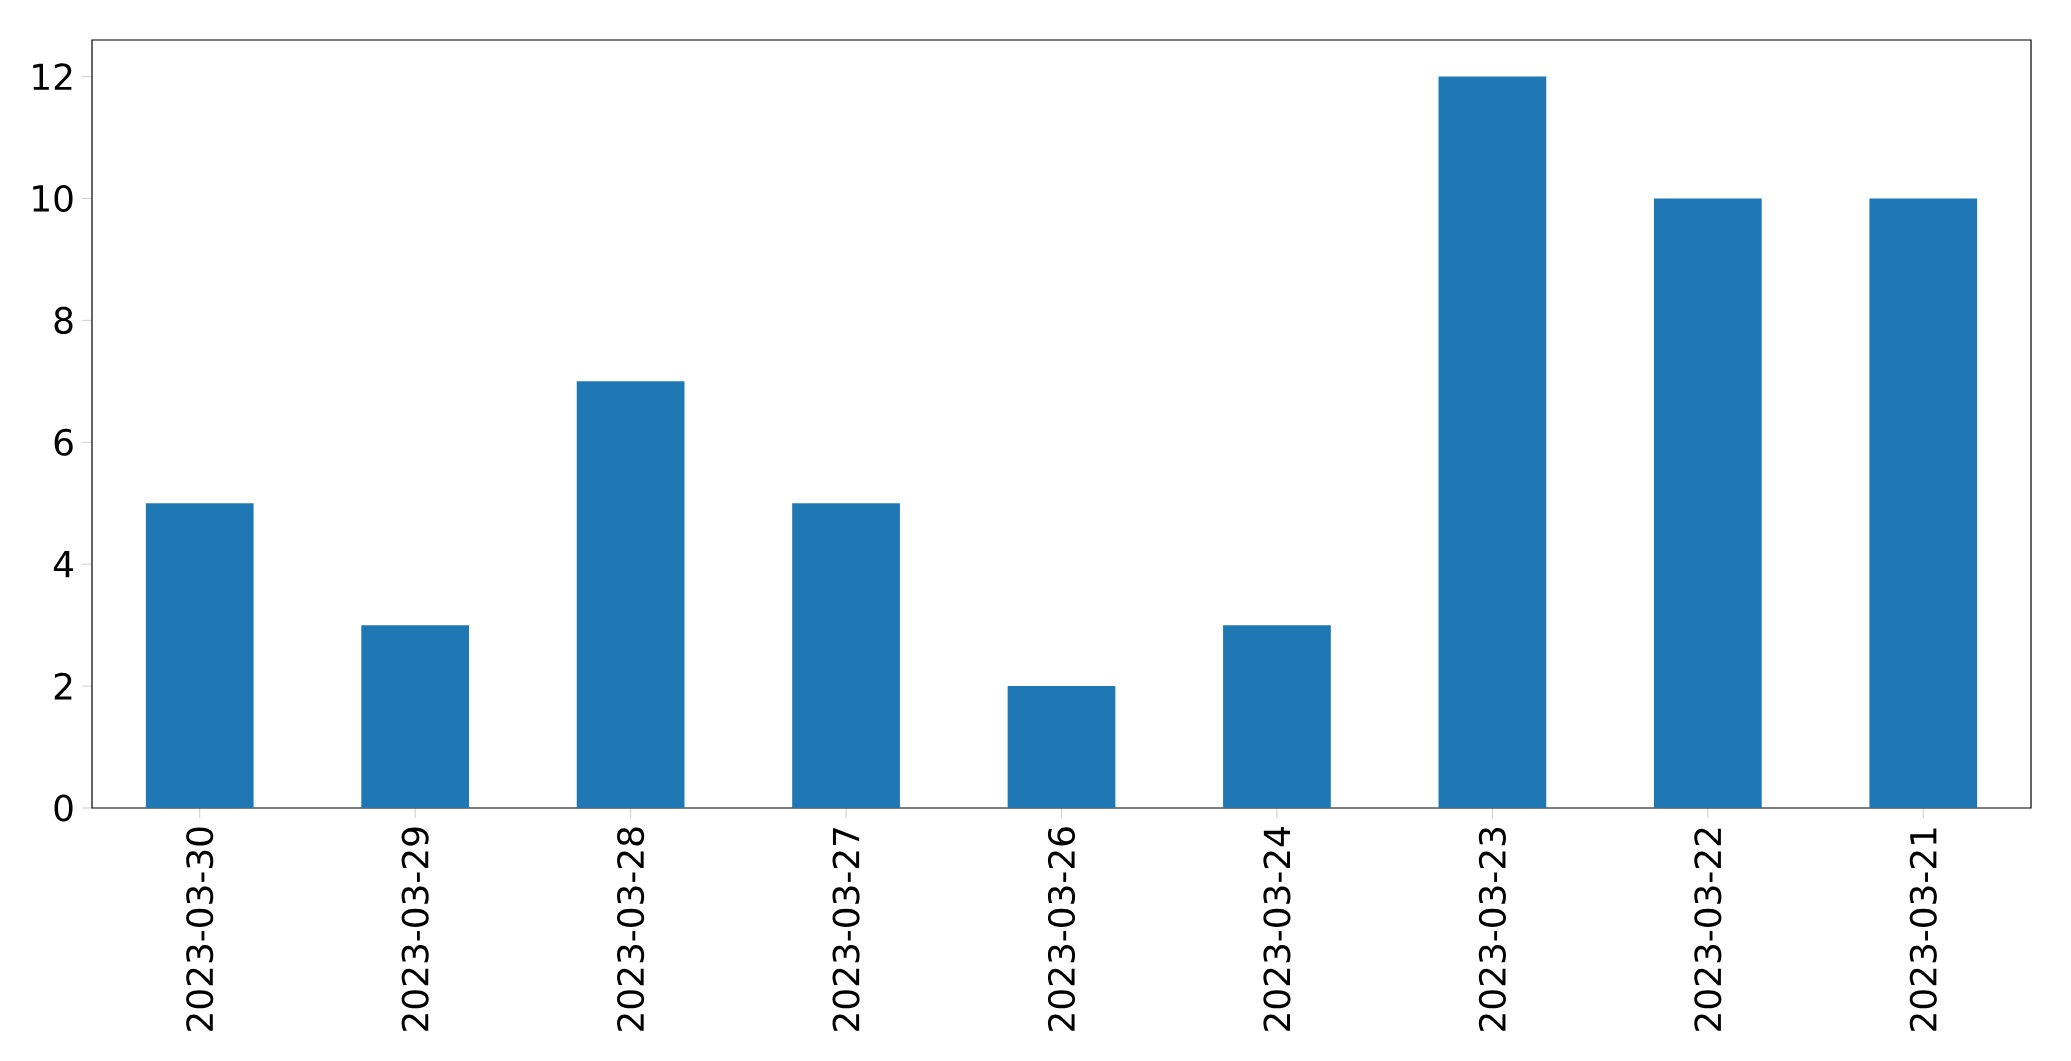  Describe the element at coordinates (63, 808) in the screenshot. I see `y-tick-label: 0` at that location.